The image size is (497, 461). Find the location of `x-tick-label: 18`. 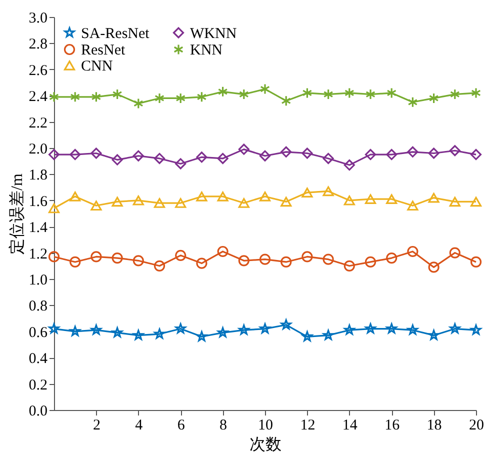

x-tick-label: 18 is located at coordinates (434, 426).